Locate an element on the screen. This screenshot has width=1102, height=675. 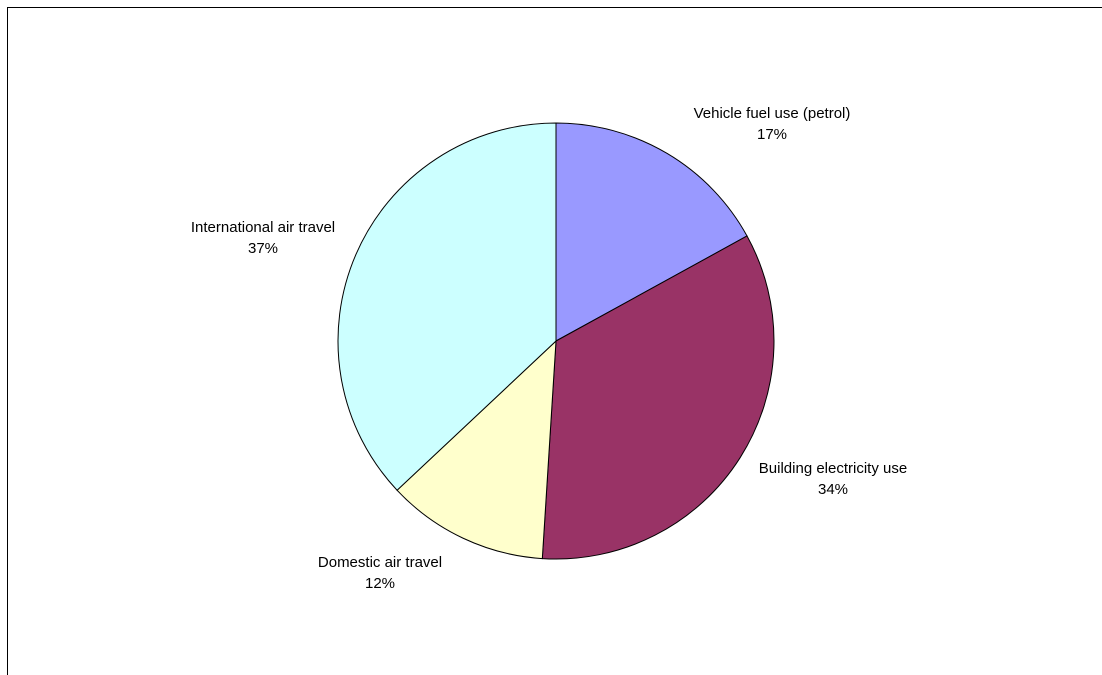
pie-slice-domestic-air-travel is located at coordinates (476, 449).